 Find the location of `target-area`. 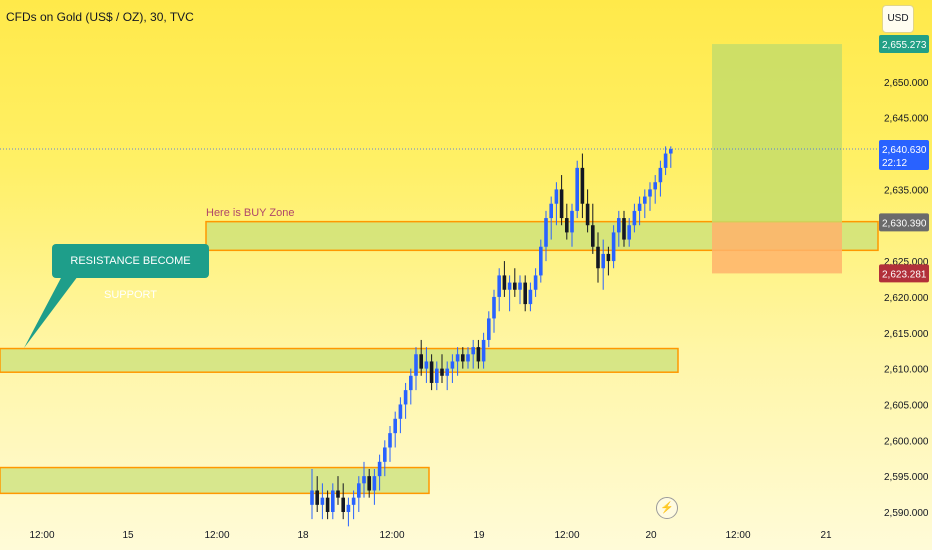

target-area is located at coordinates (777, 133).